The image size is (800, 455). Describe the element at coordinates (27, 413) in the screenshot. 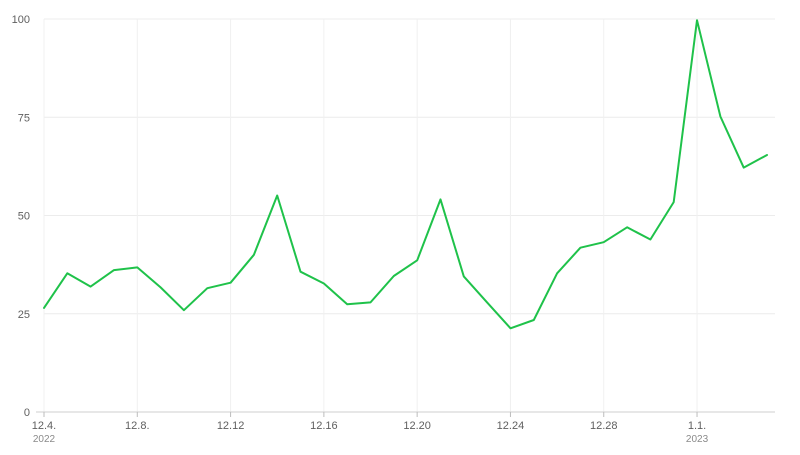

I see `y-tick-label: 0` at that location.